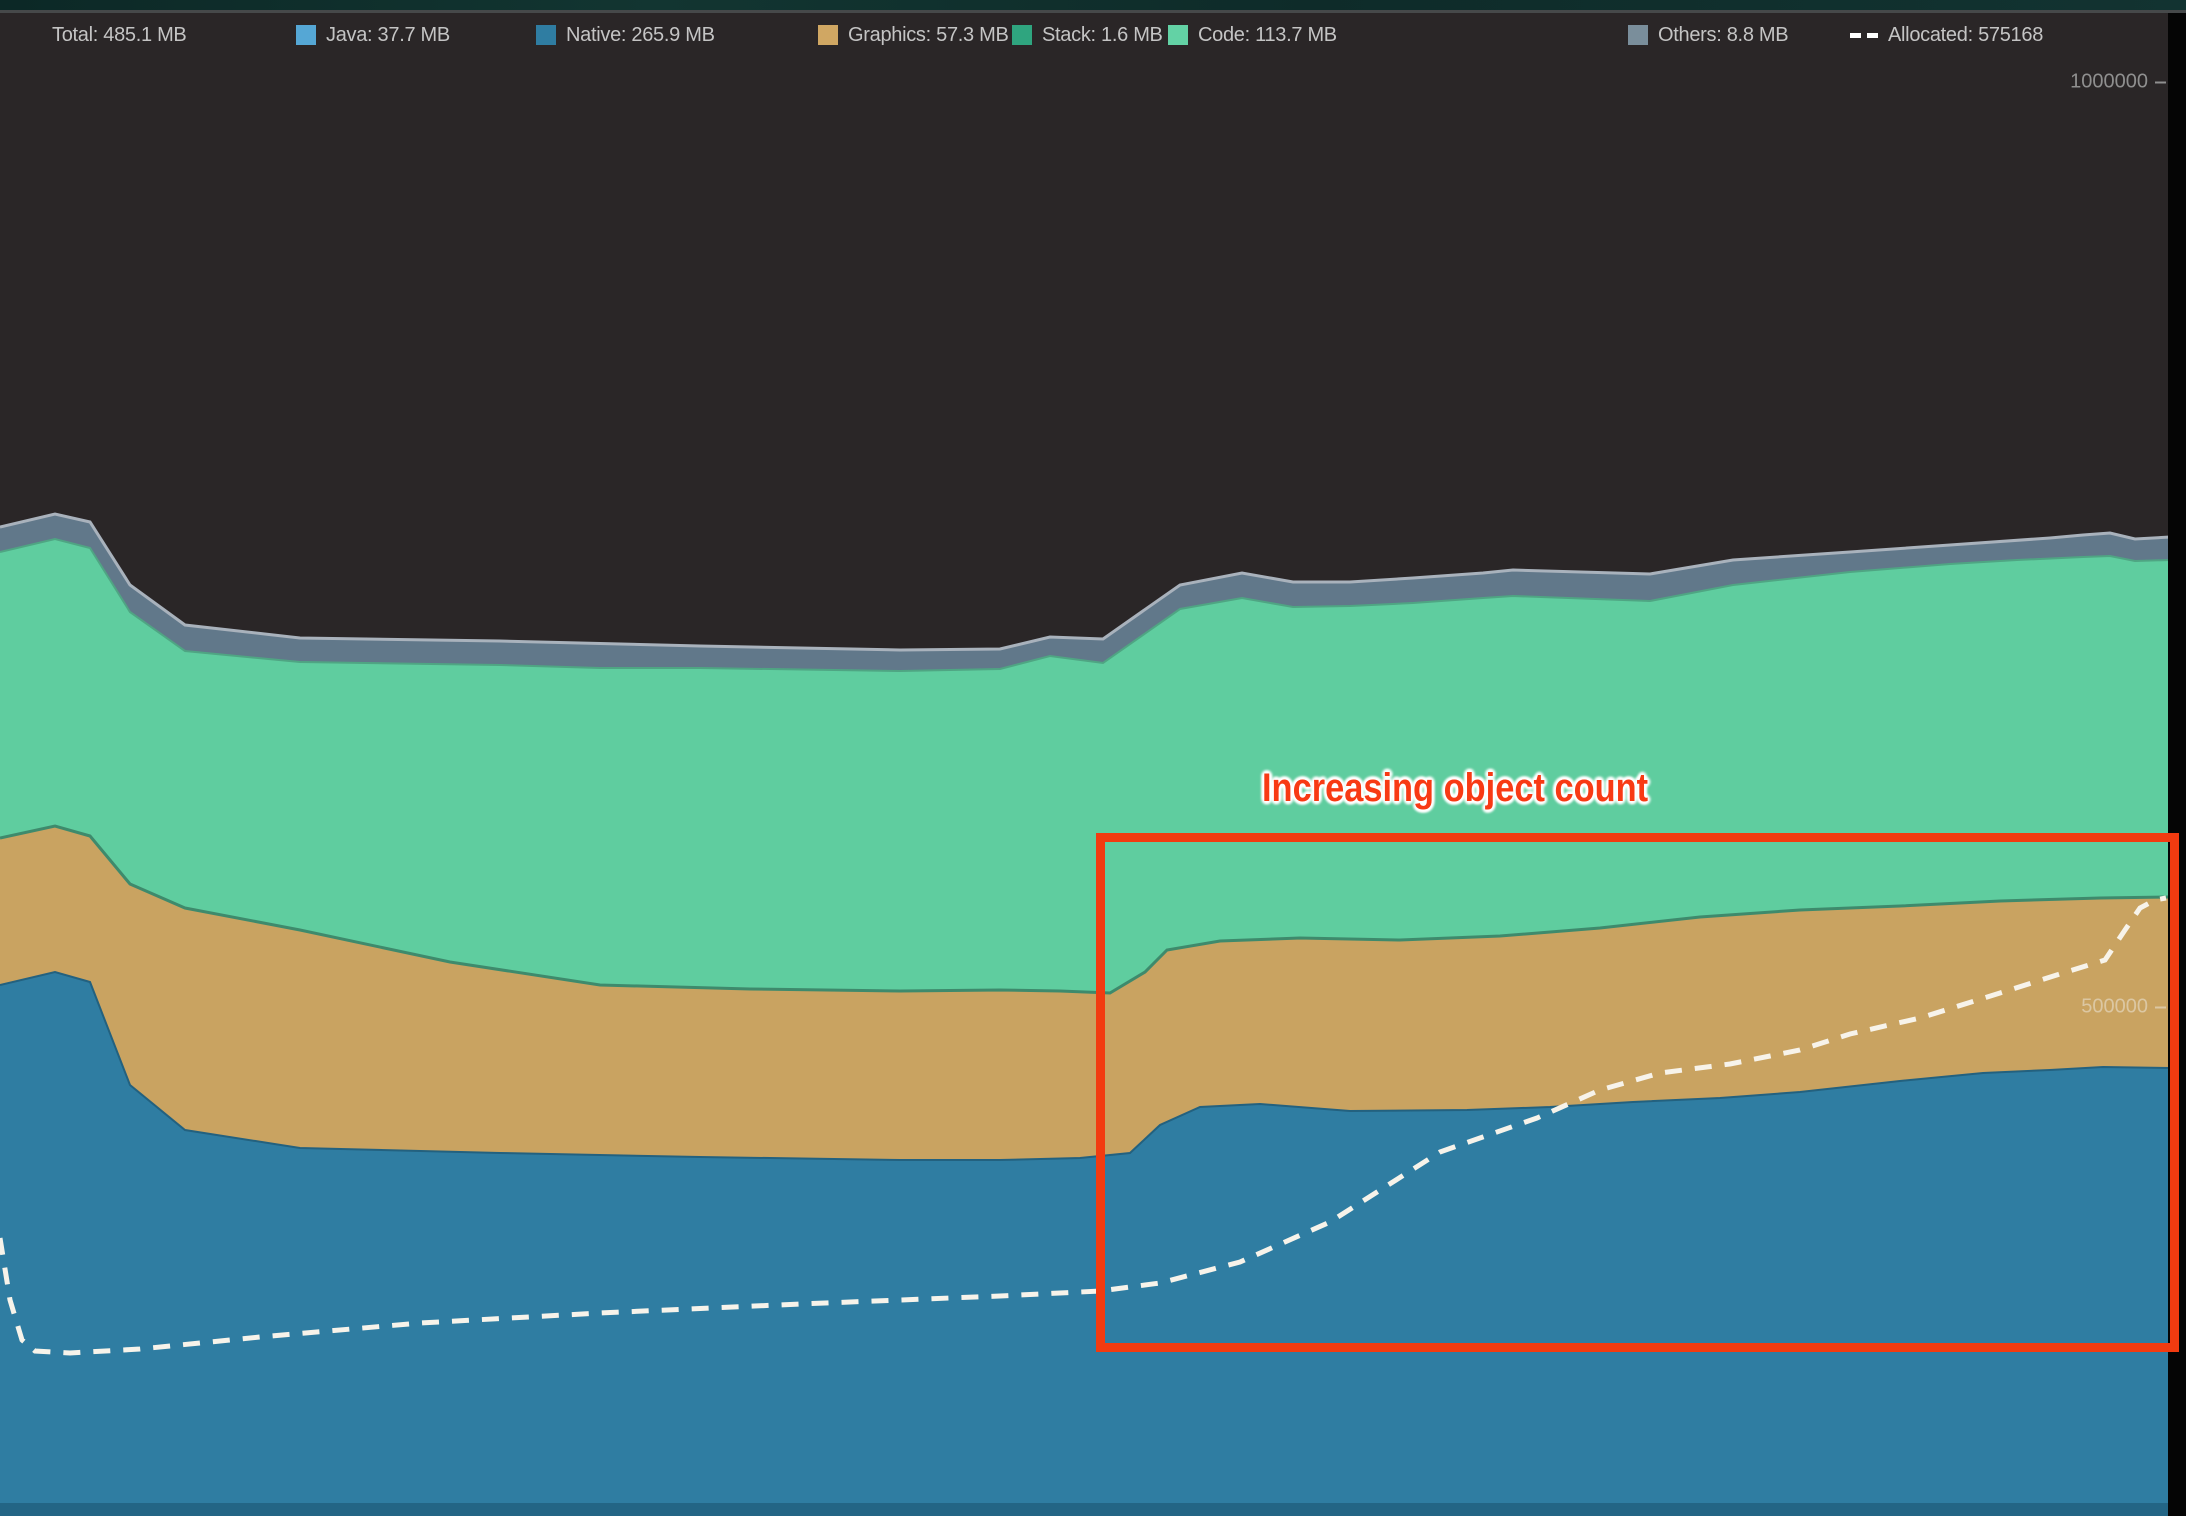 Image resolution: width=2186 pixels, height=1516 pixels. What do you see at coordinates (388, 34) in the screenshot?
I see `legend-label: Java: 37.7 MB` at bounding box center [388, 34].